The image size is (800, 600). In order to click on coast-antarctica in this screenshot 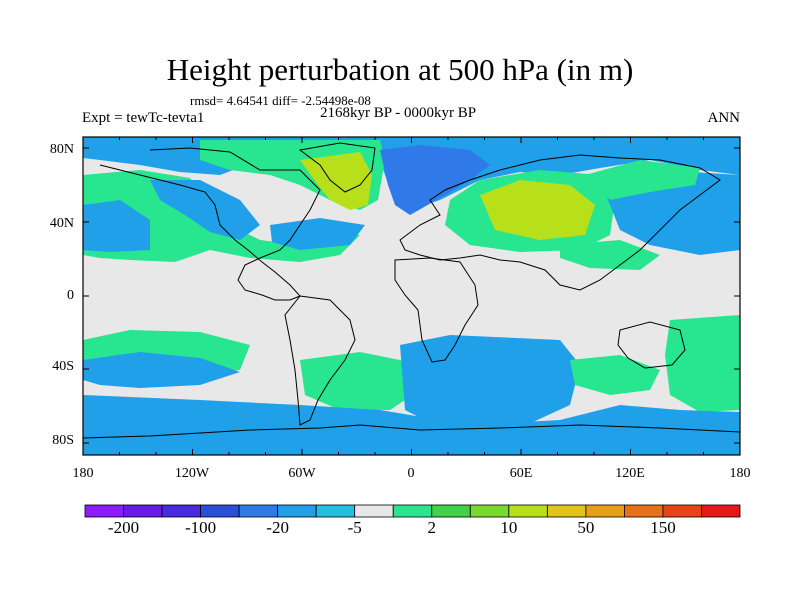, I will do `click(411, 431)`.